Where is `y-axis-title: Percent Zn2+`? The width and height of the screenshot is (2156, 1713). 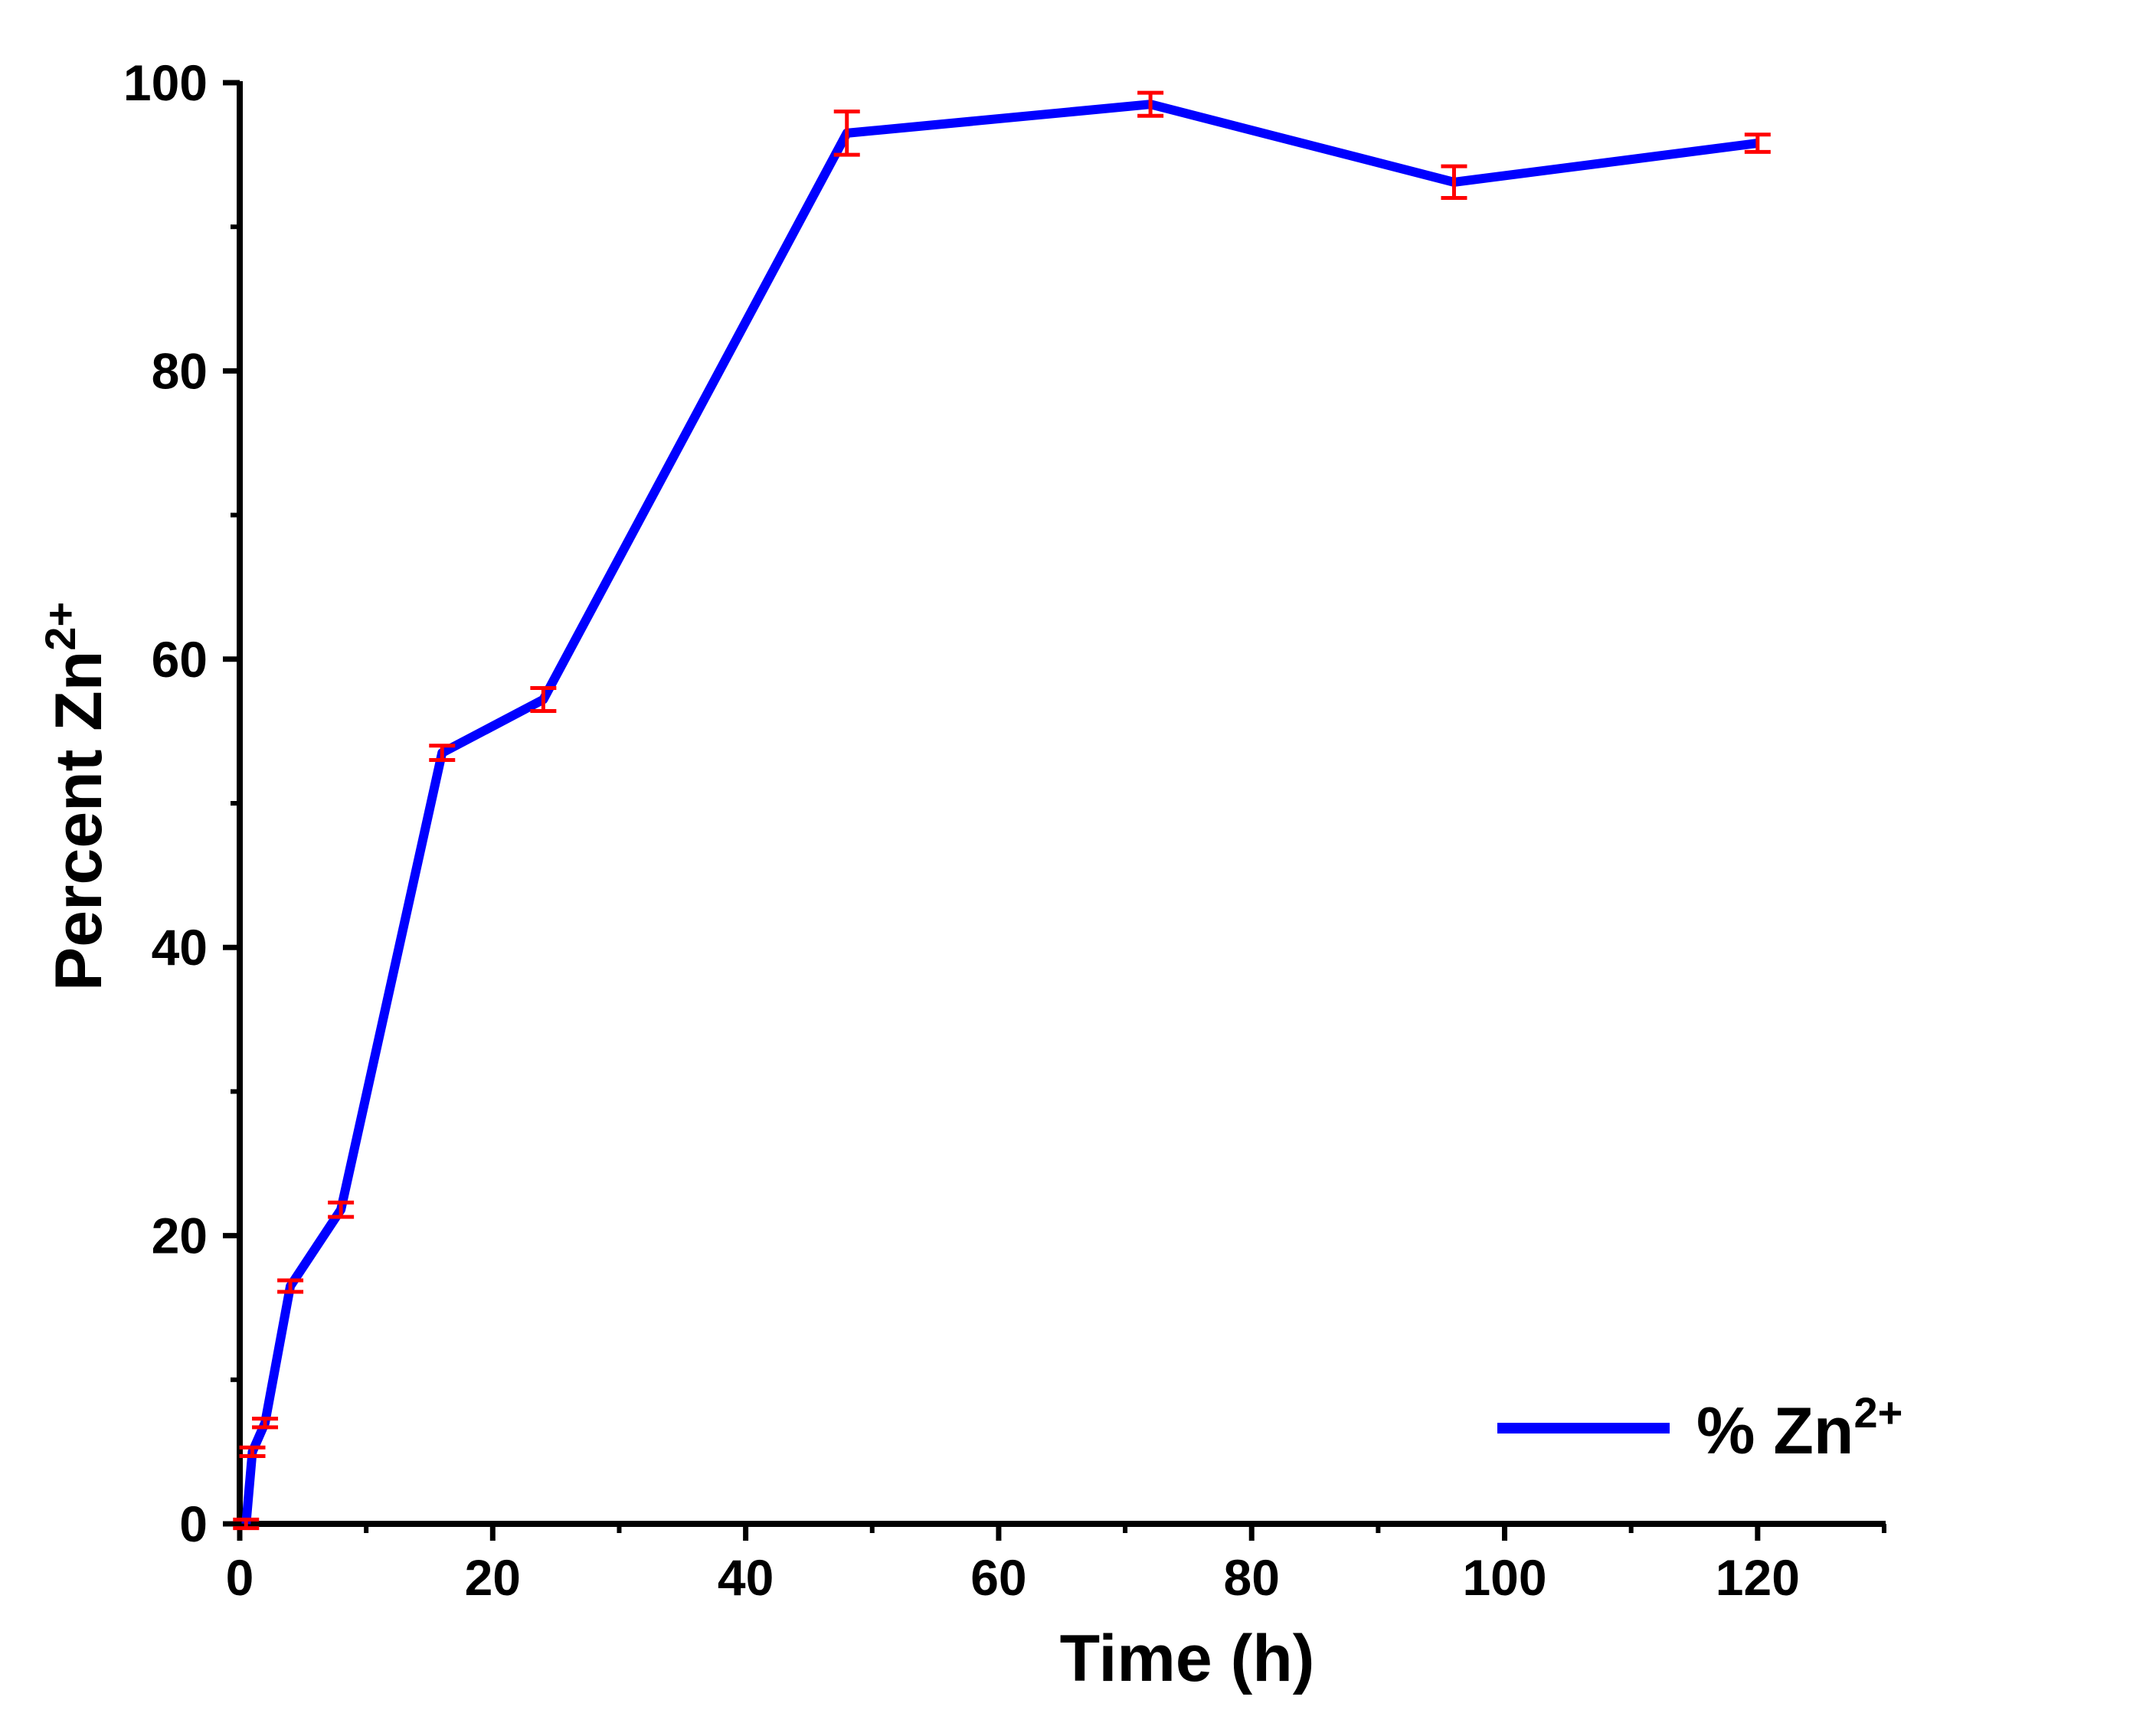
y-axis-title: Percent Zn2+ is located at coordinates (76, 796).